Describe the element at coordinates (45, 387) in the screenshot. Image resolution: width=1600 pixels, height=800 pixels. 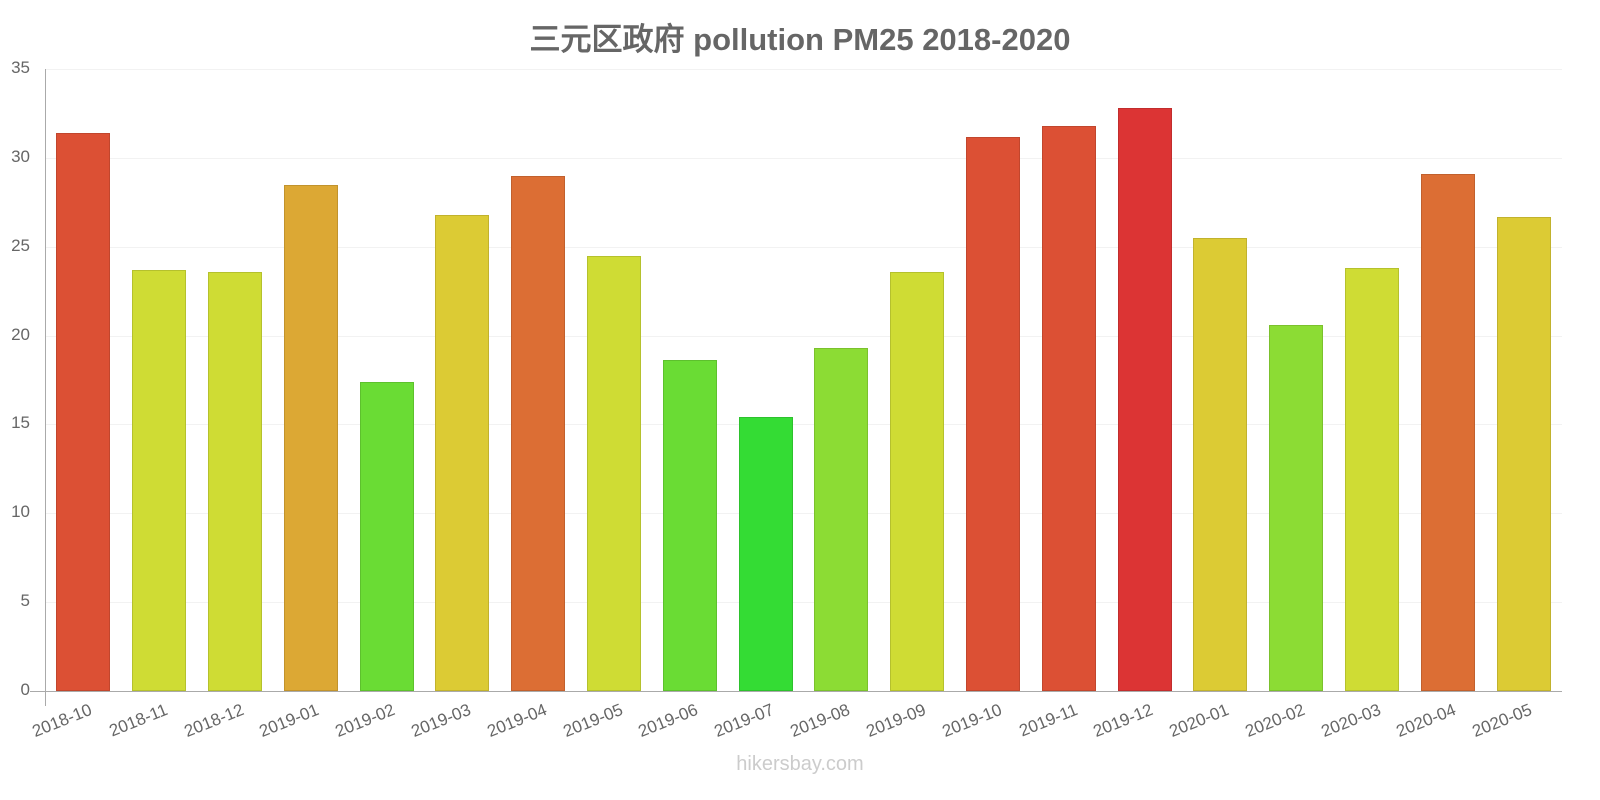
I see `y-axis-line` at that location.